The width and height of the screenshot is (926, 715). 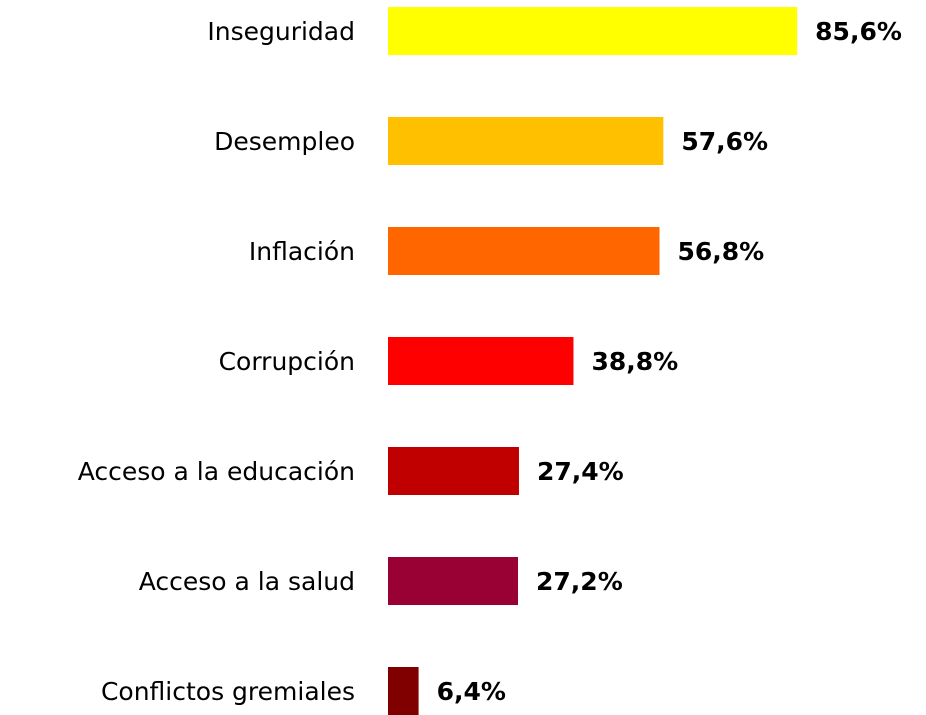 I want to click on category-label: Corrupción, so click(x=287, y=361).